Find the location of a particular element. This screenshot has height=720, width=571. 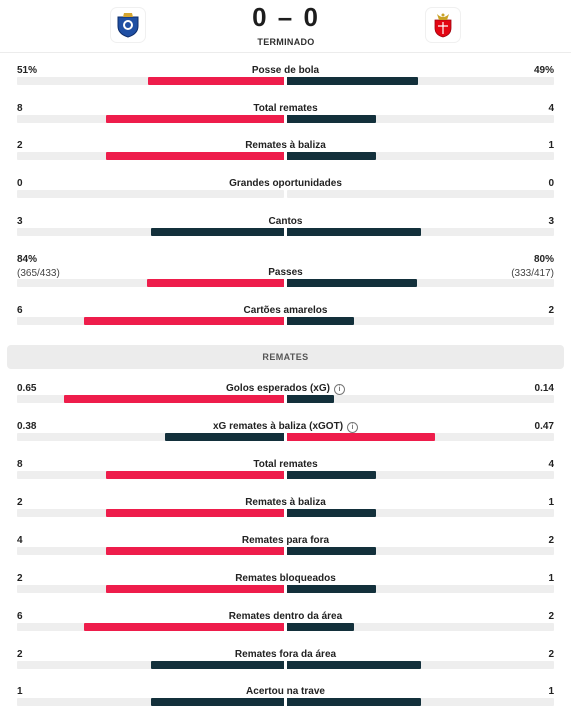

away-value: 0.47 is located at coordinates (544, 426).